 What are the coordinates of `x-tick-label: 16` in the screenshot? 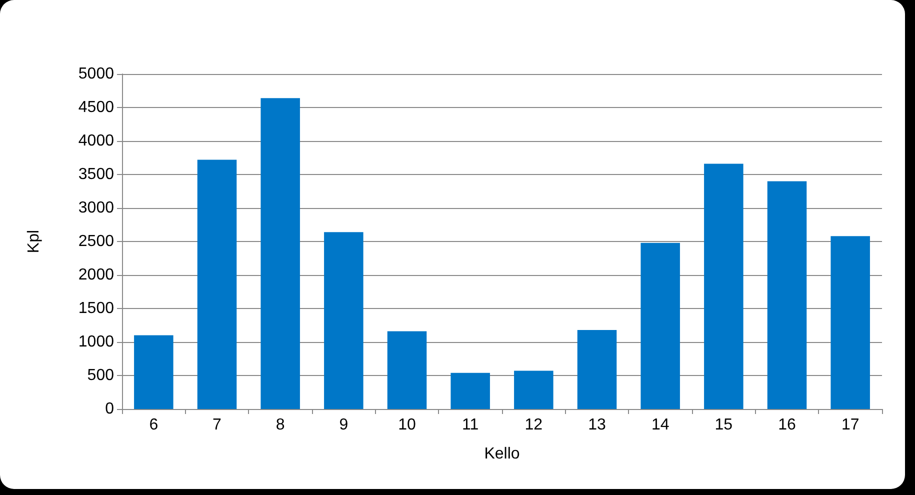 It's located at (787, 425).